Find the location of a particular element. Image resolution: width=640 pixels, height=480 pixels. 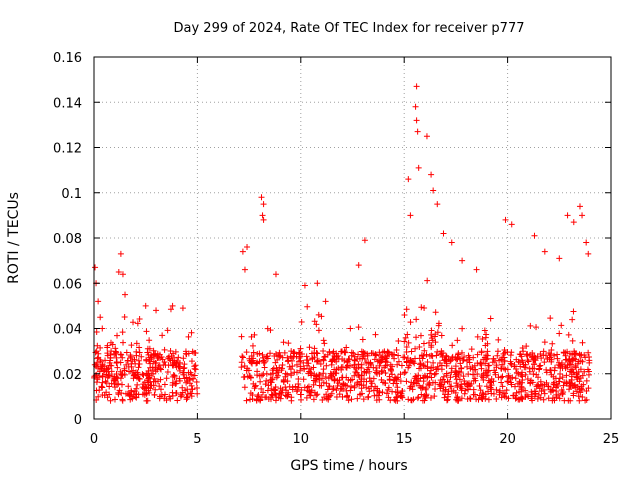

y-axis-label: ROTI / TECUs is located at coordinates (14, 238).